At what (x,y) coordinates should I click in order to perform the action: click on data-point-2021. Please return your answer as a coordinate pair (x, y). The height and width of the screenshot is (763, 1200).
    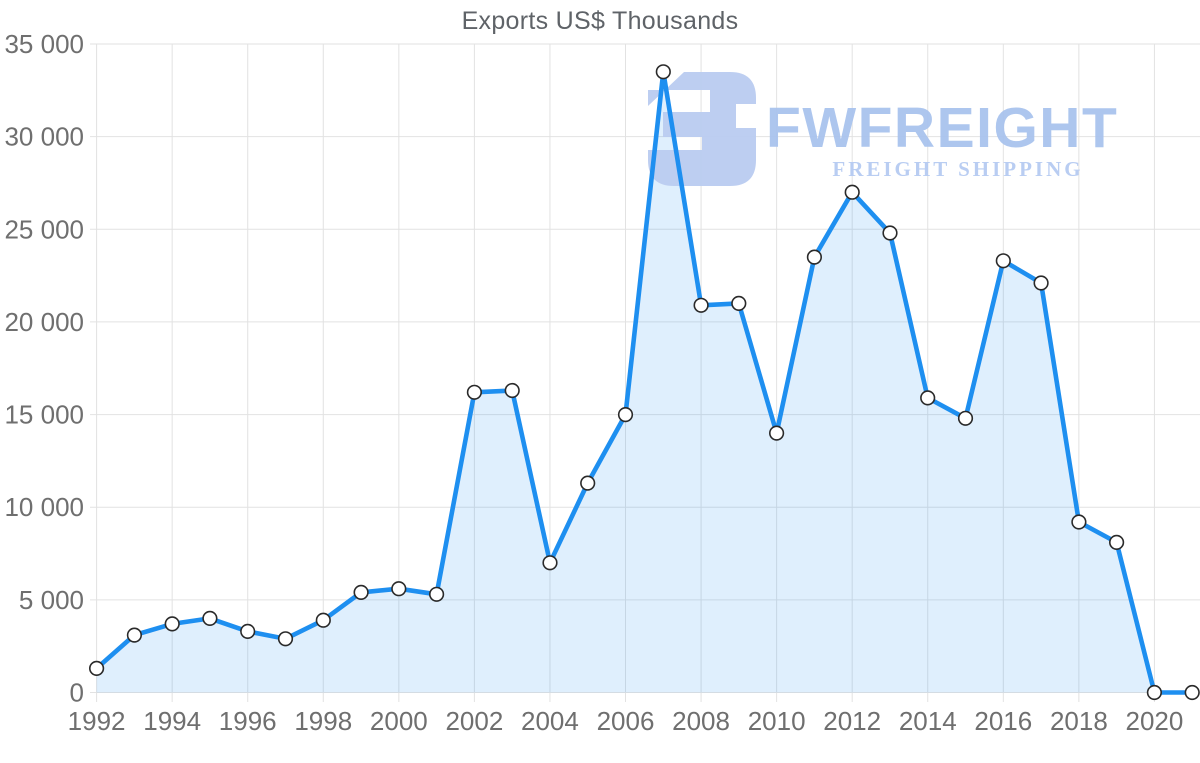
    Looking at the image, I should click on (1192, 692).